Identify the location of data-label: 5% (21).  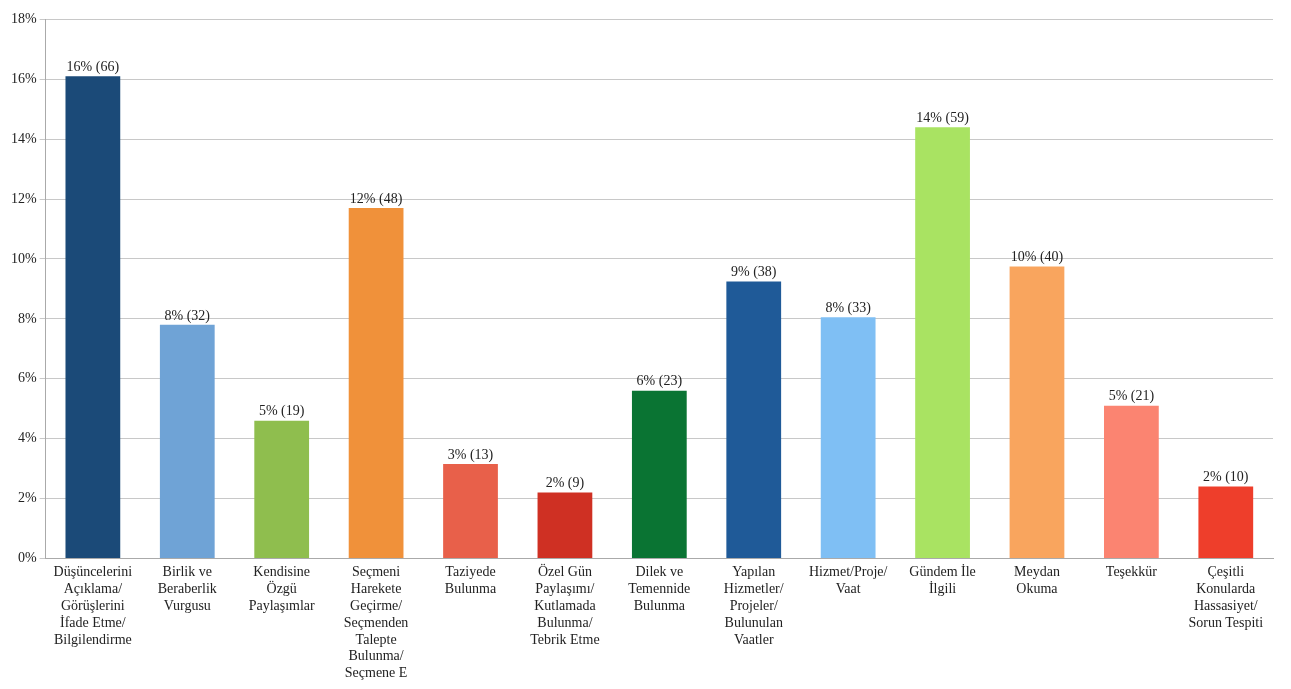
(1131, 396).